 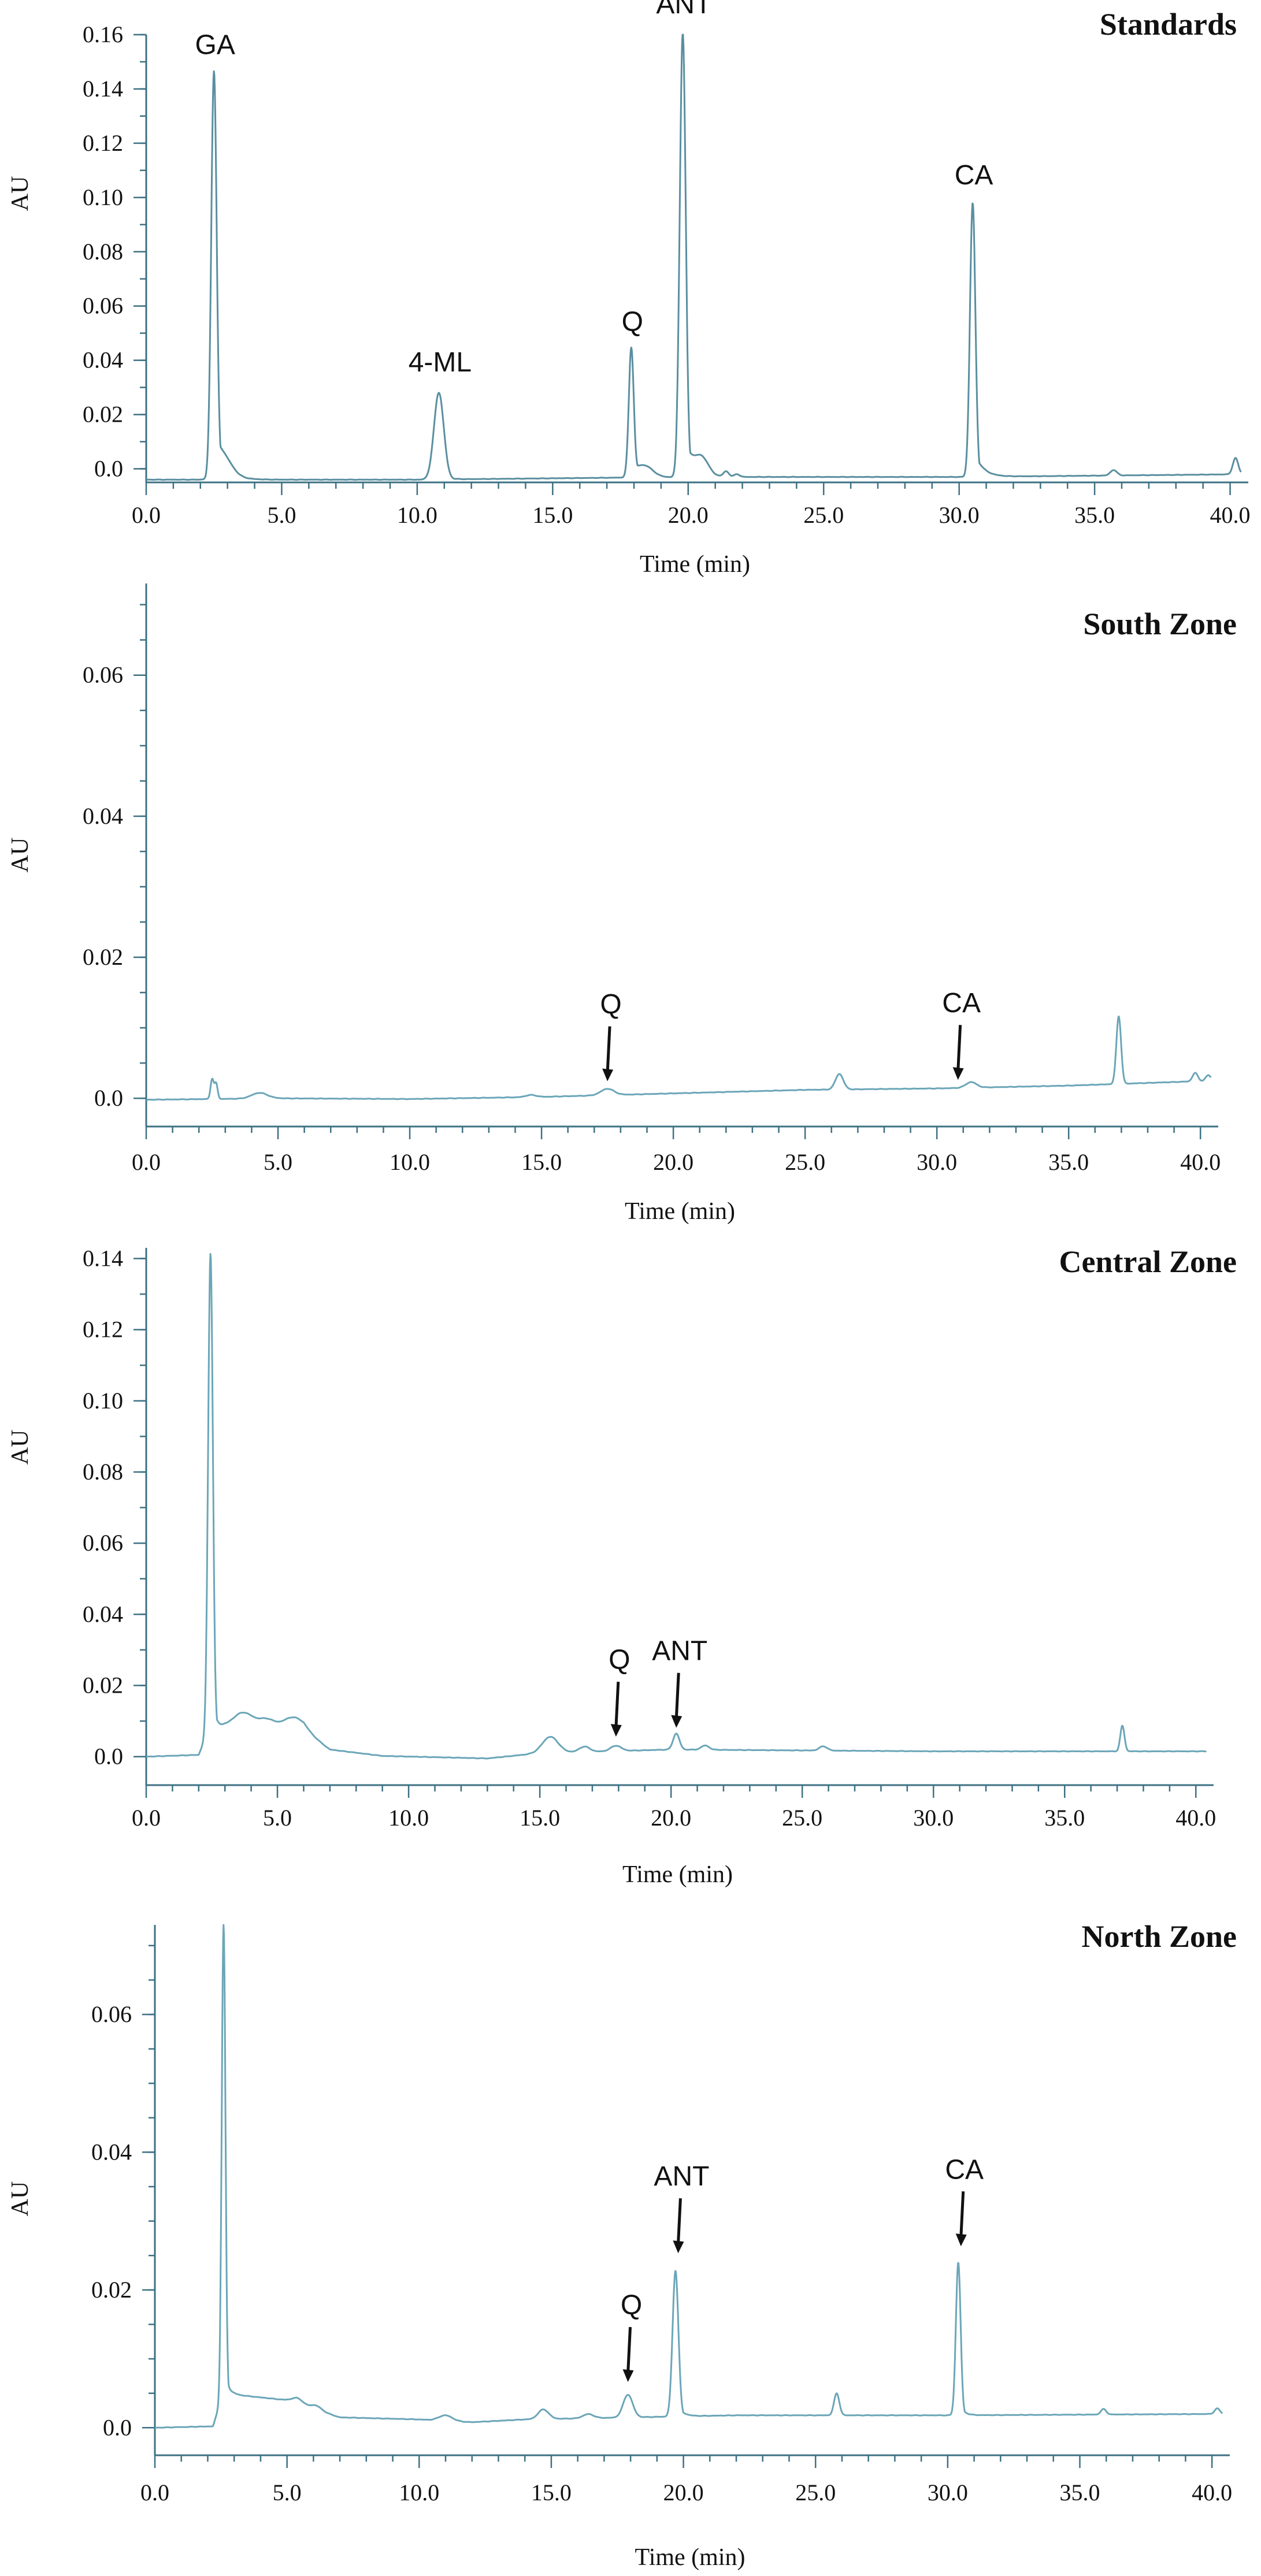 What do you see at coordinates (1168, 24) in the screenshot?
I see `panel-title-standards: Standards` at bounding box center [1168, 24].